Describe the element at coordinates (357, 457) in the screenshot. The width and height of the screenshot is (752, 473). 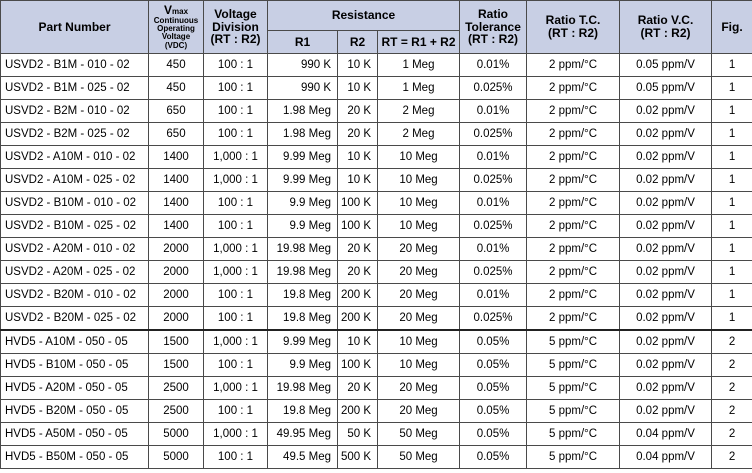
I see `cell-r2: 500 K` at that location.